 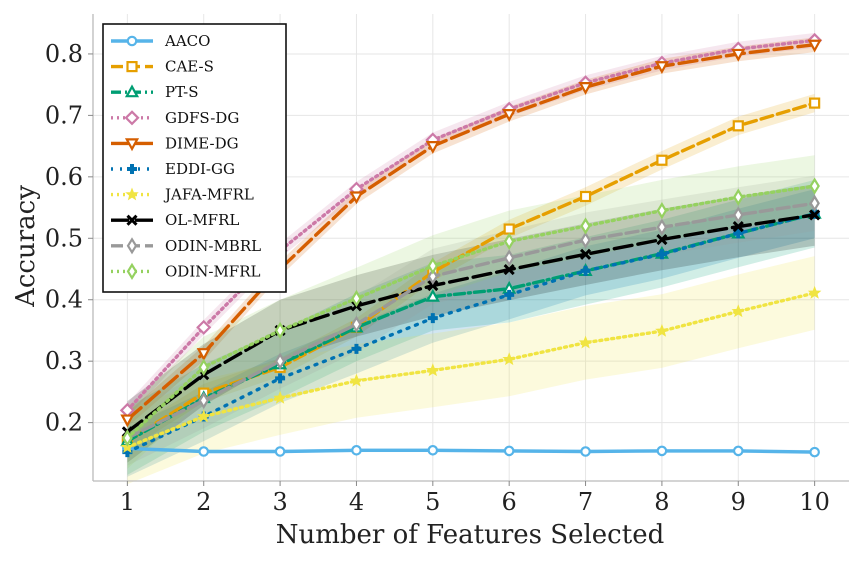 I want to click on legend-label-odin-mfrl: ODIN-MFRL, so click(x=213, y=271).